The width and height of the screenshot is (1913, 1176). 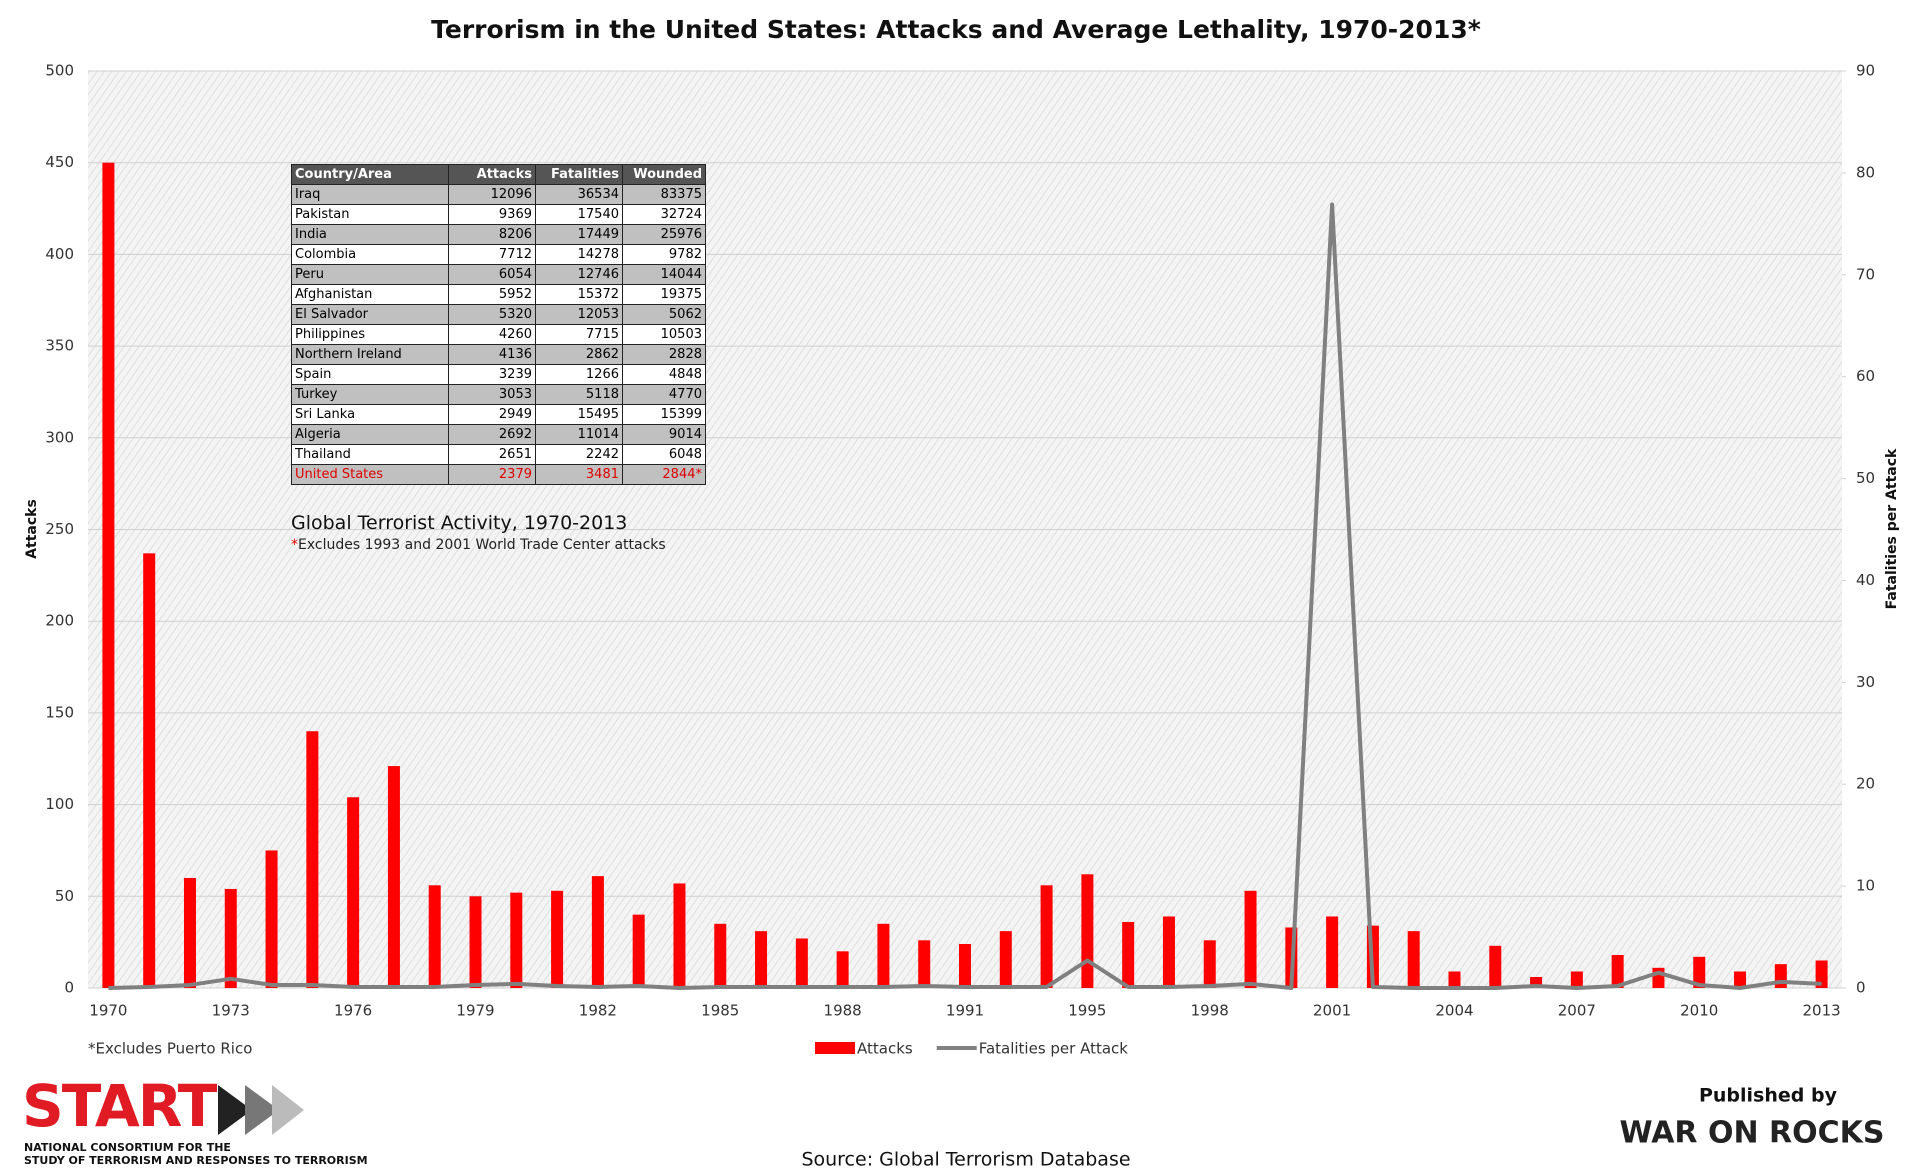 What do you see at coordinates (492, 374) in the screenshot?
I see `table-cell: 3239` at bounding box center [492, 374].